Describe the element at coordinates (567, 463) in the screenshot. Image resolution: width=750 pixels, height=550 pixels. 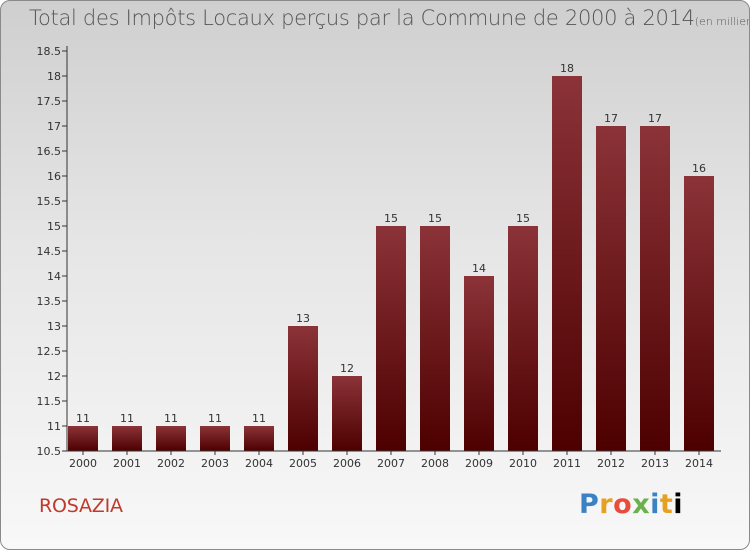
I see `x-tick-label: 2011` at that location.